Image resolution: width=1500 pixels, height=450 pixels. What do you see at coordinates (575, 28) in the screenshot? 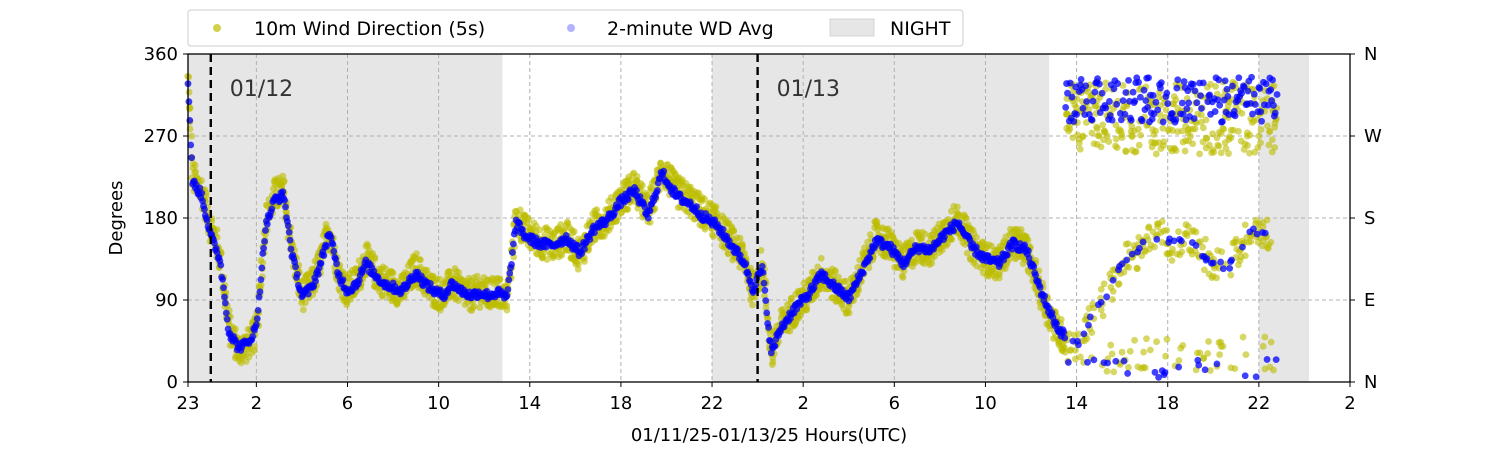
I see `legend-box` at bounding box center [575, 28].